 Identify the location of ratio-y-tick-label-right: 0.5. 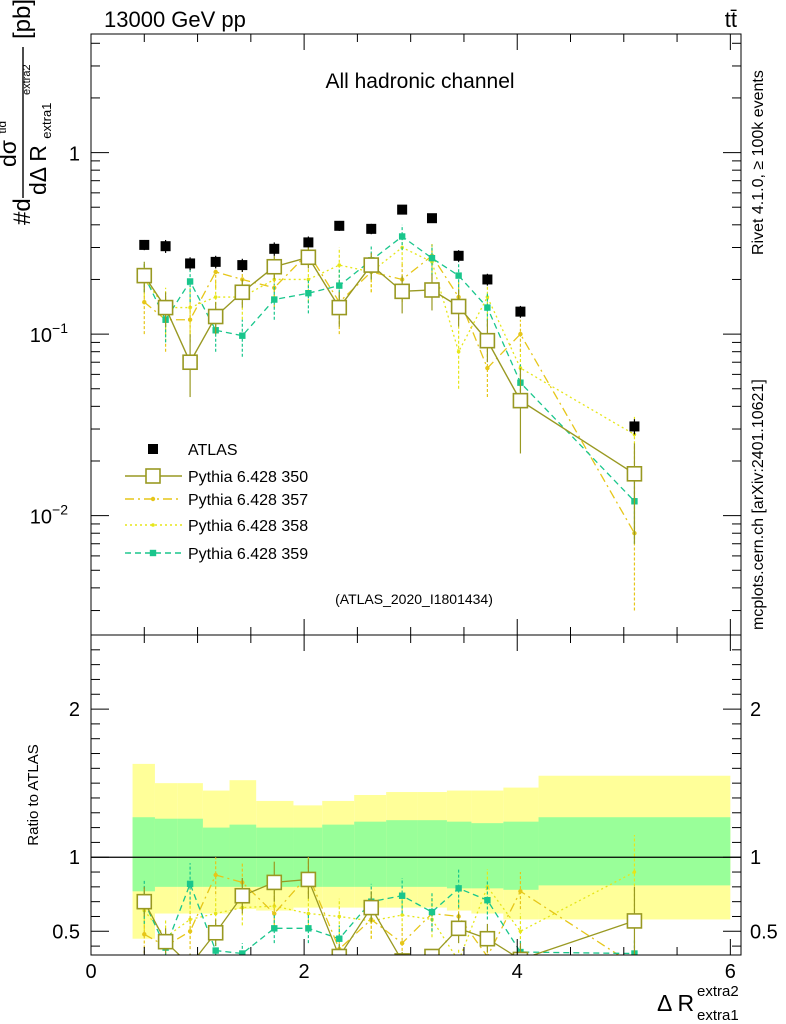
(764, 932).